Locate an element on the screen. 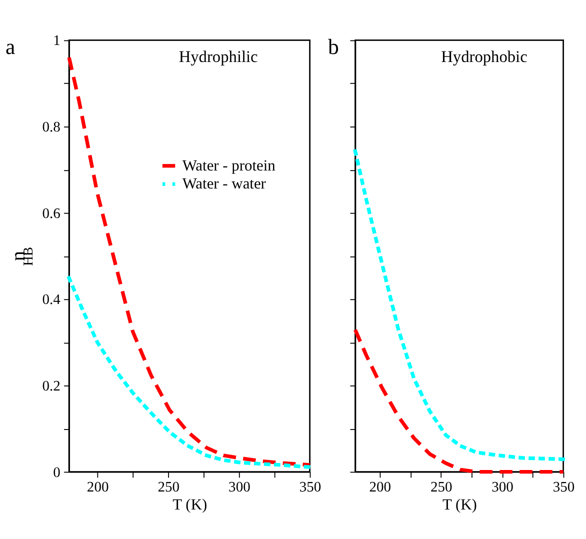 The width and height of the screenshot is (586, 539). y-tick-label: 0.6 is located at coordinates (51, 214).